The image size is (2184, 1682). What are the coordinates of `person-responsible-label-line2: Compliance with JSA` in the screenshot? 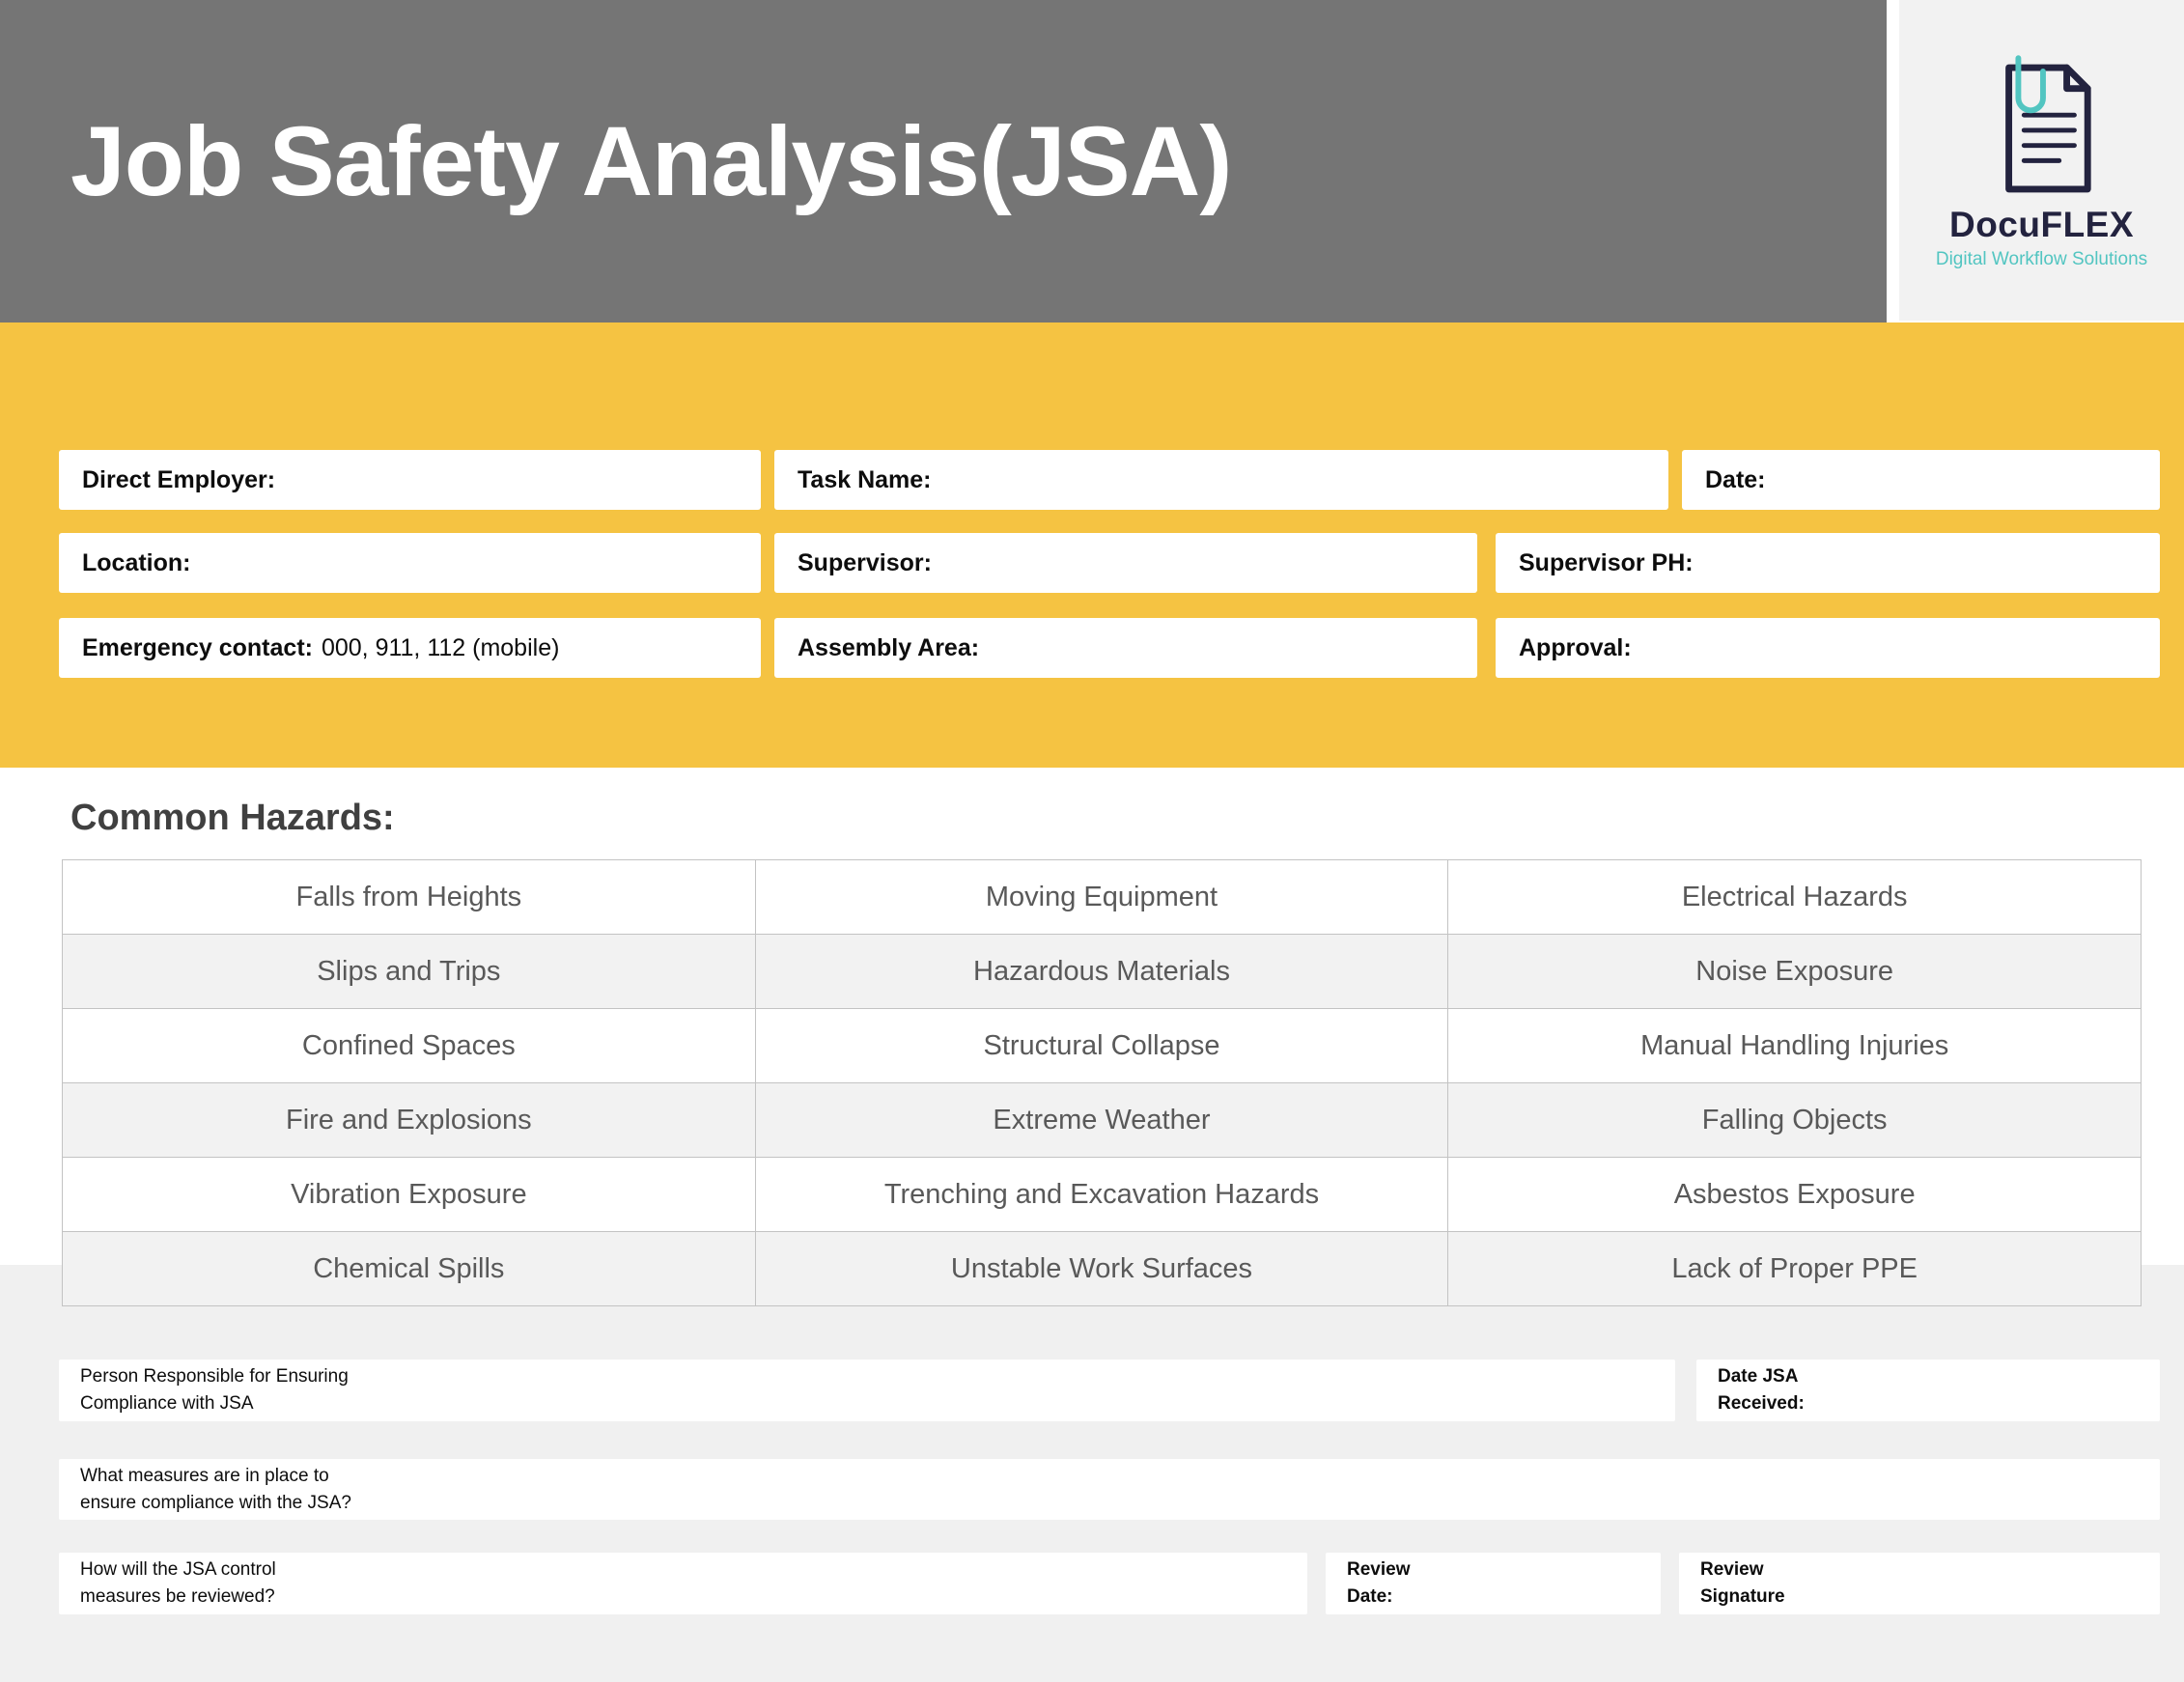 It's located at (167, 1403).